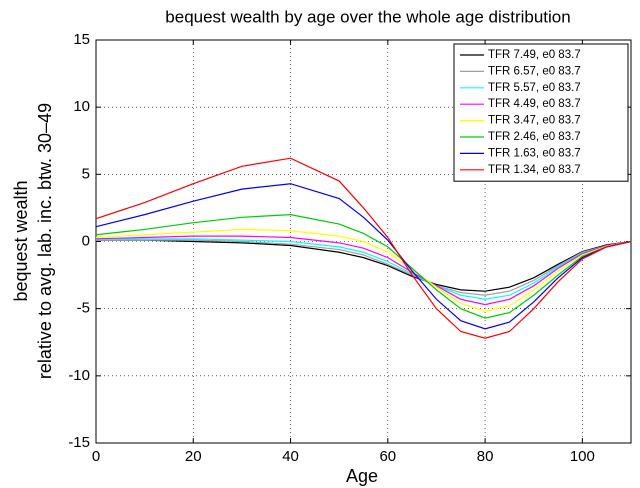 Image resolution: width=640 pixels, height=488 pixels. Describe the element at coordinates (534, 121) in the screenshot. I see `legend-label: TFR 3.47, e0 83.7` at that location.